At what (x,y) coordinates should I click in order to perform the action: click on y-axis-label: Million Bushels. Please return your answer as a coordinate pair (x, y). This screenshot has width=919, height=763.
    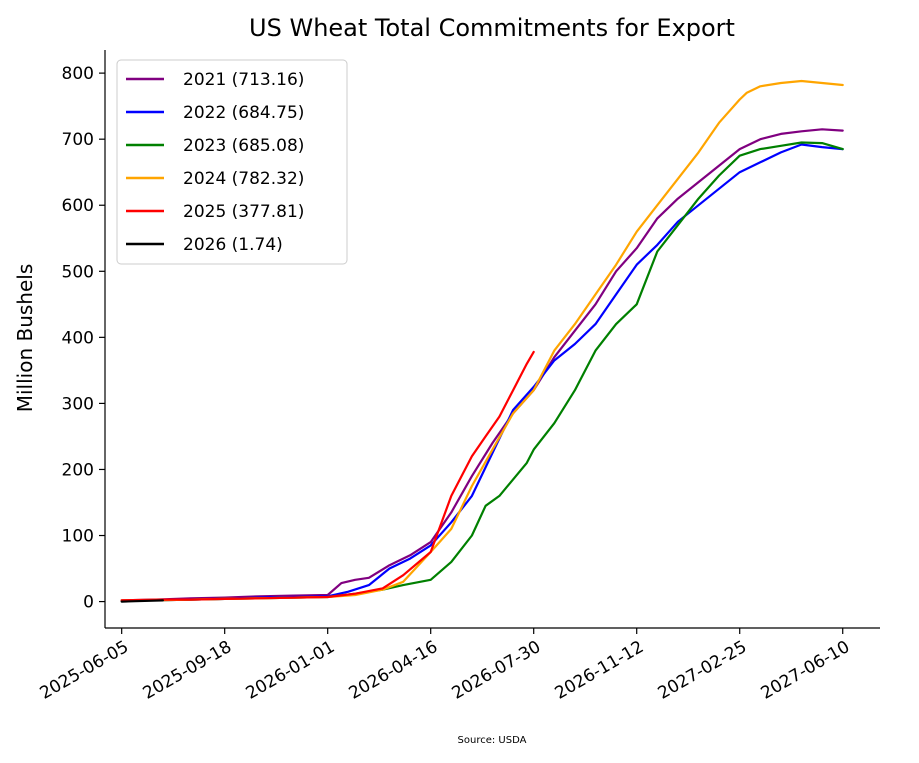
    Looking at the image, I should click on (25, 338).